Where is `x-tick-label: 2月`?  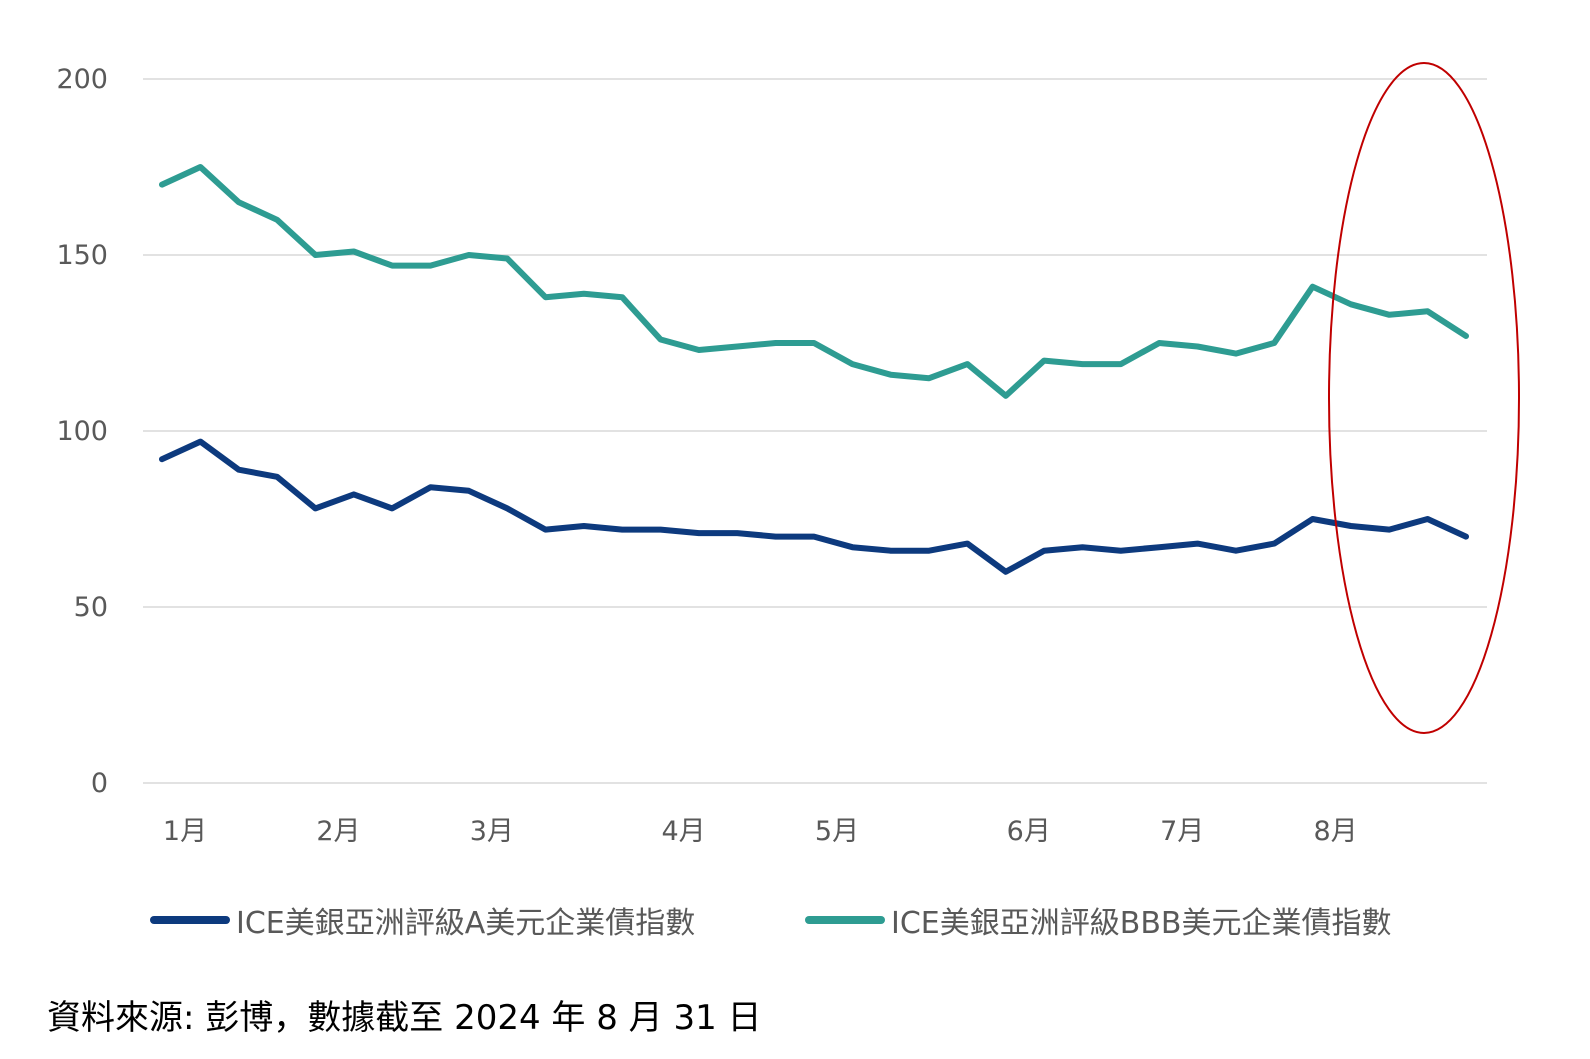
x-tick-label: 2月 is located at coordinates (338, 831).